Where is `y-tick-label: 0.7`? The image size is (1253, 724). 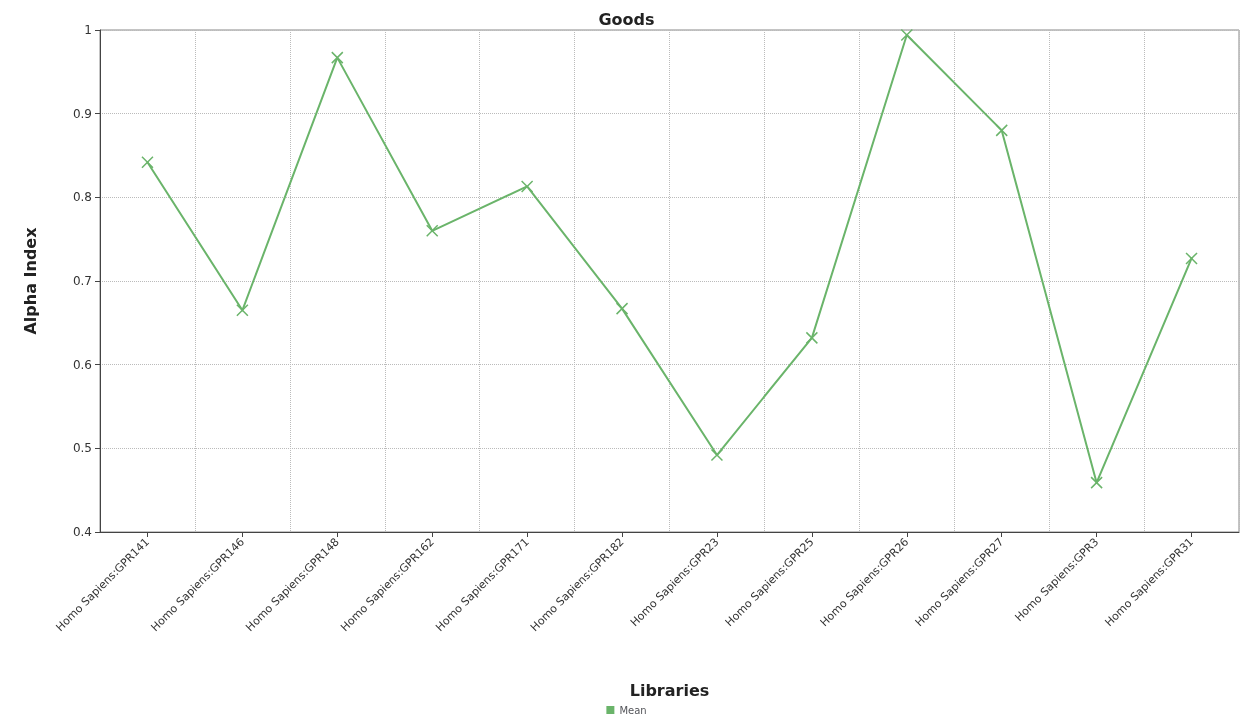 y-tick-label: 0.7 is located at coordinates (82, 281).